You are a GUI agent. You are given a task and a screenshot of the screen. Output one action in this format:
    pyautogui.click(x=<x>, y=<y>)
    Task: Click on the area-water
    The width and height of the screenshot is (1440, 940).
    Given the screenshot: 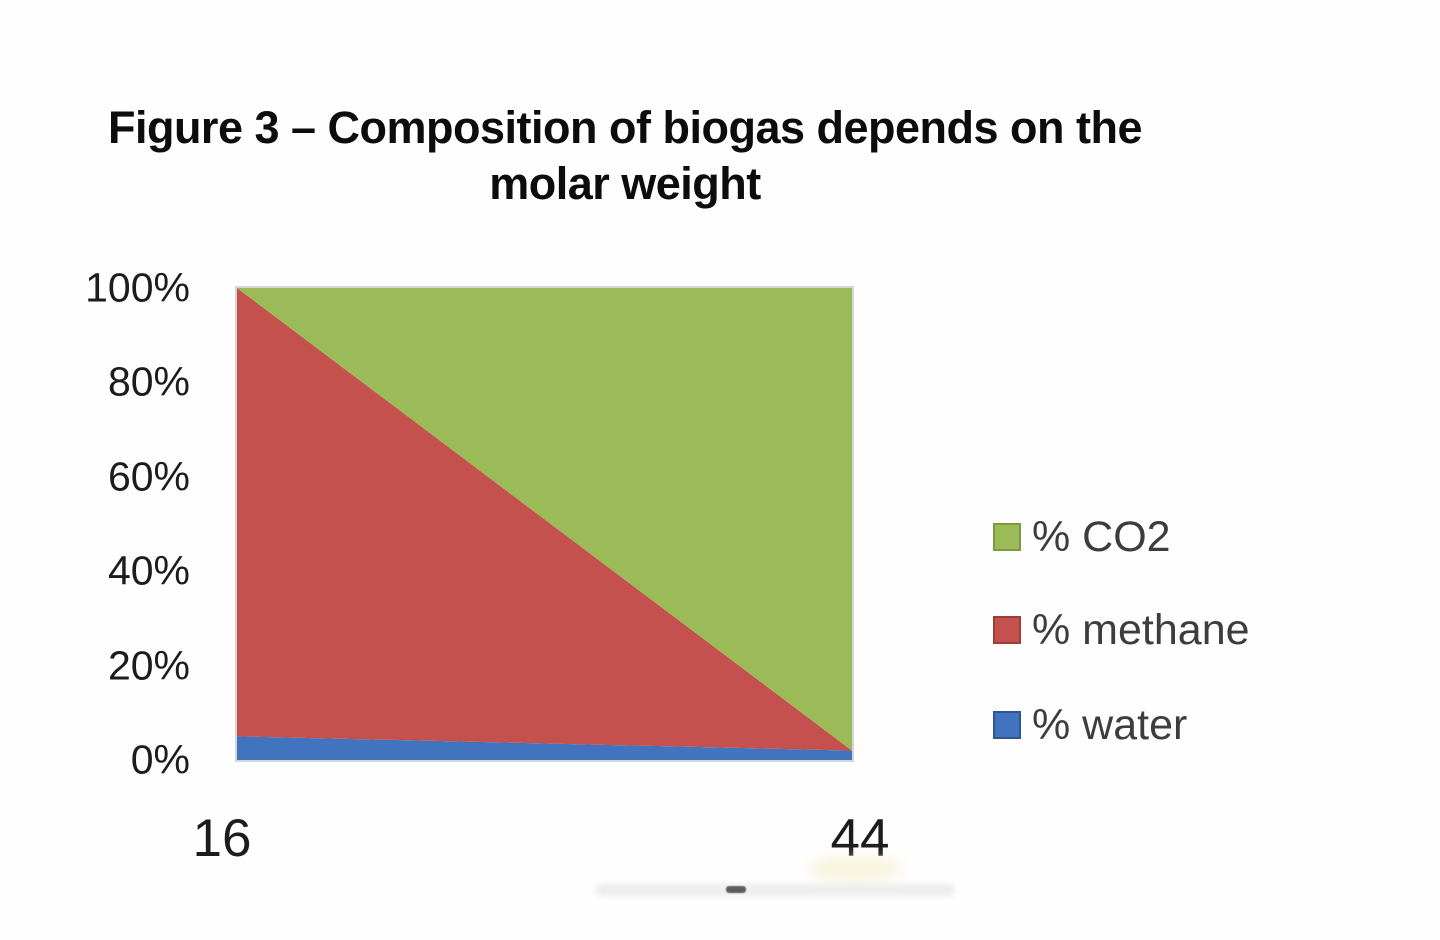 What is the action you would take?
    pyautogui.click(x=544, y=748)
    